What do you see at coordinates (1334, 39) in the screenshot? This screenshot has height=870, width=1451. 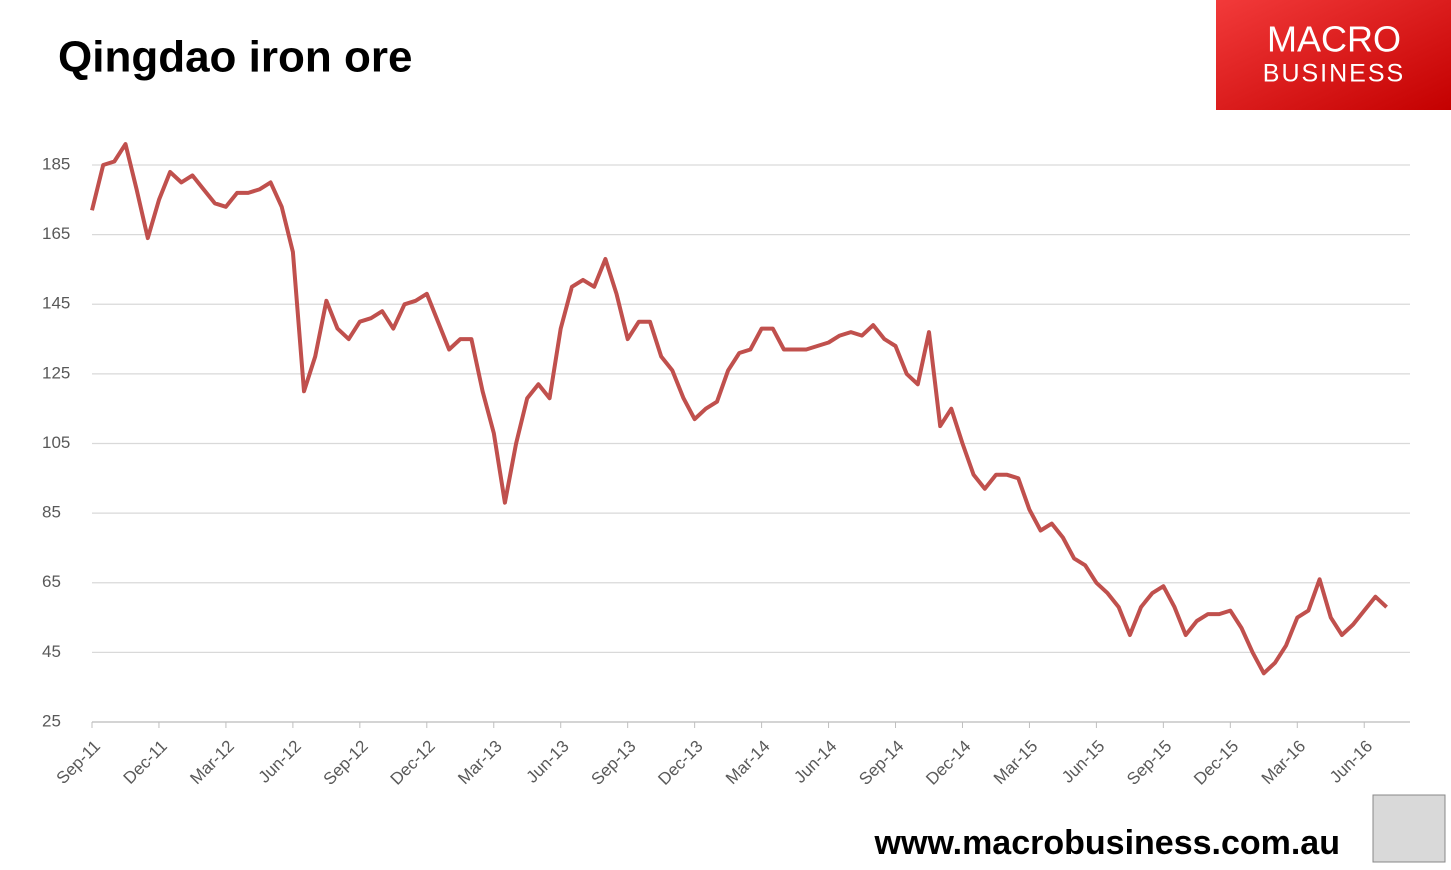 I see `brand-line1: MACRO` at bounding box center [1334, 39].